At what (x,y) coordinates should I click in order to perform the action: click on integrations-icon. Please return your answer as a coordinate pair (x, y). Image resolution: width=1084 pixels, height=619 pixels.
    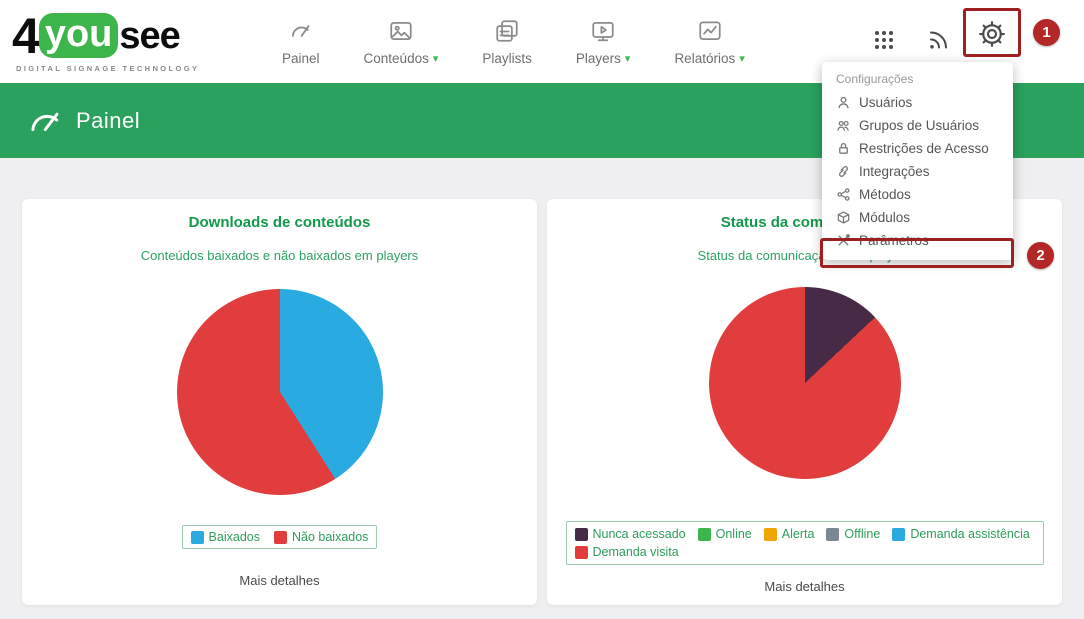
    Looking at the image, I should click on (843, 171).